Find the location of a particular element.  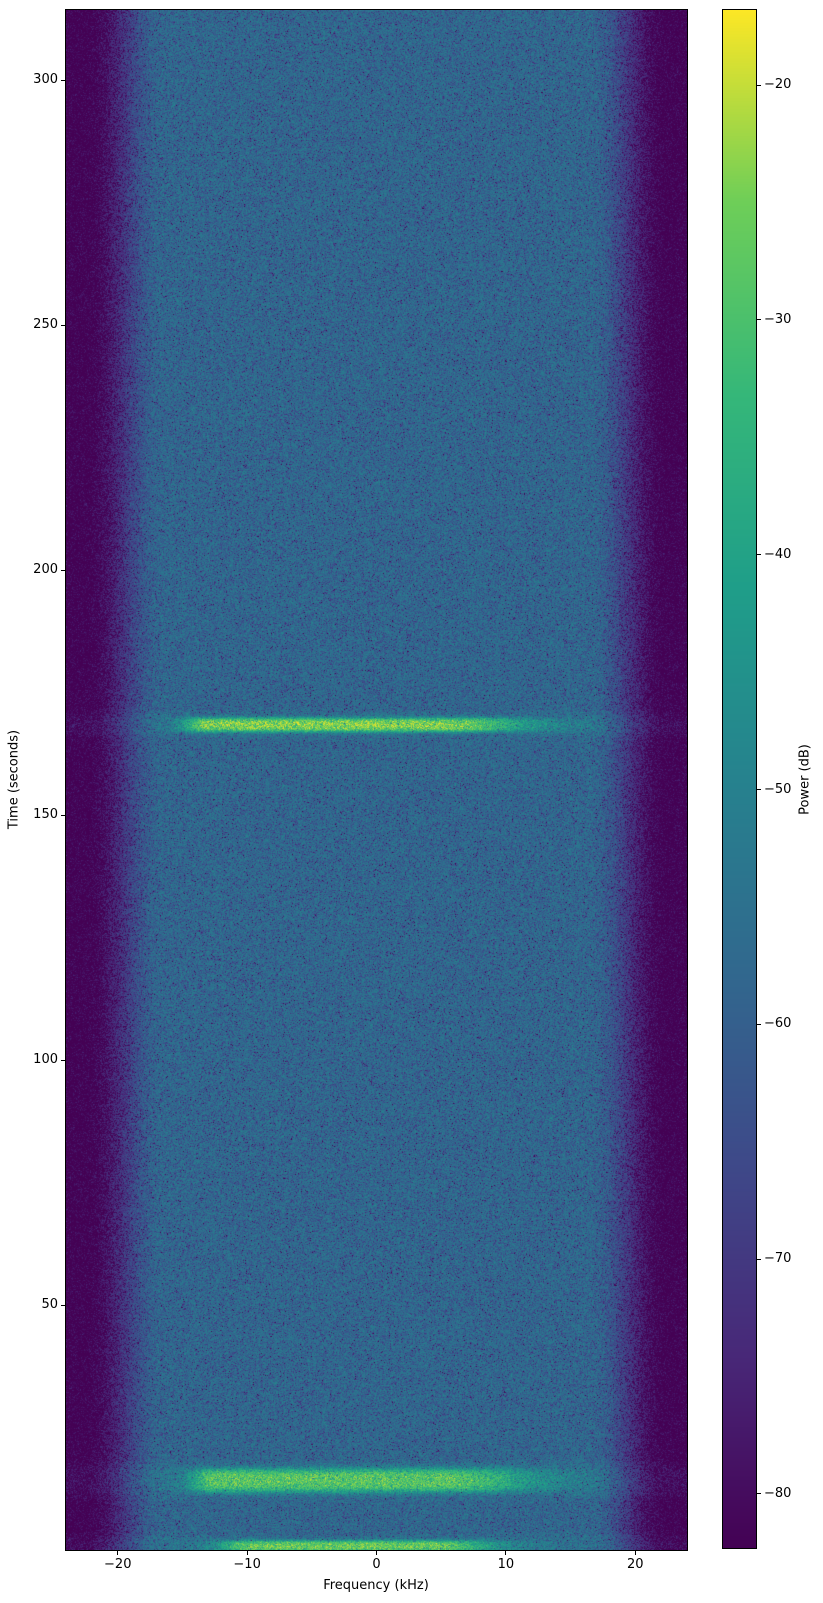

colorbar-tick-label: −70 is located at coordinates (778, 1259).